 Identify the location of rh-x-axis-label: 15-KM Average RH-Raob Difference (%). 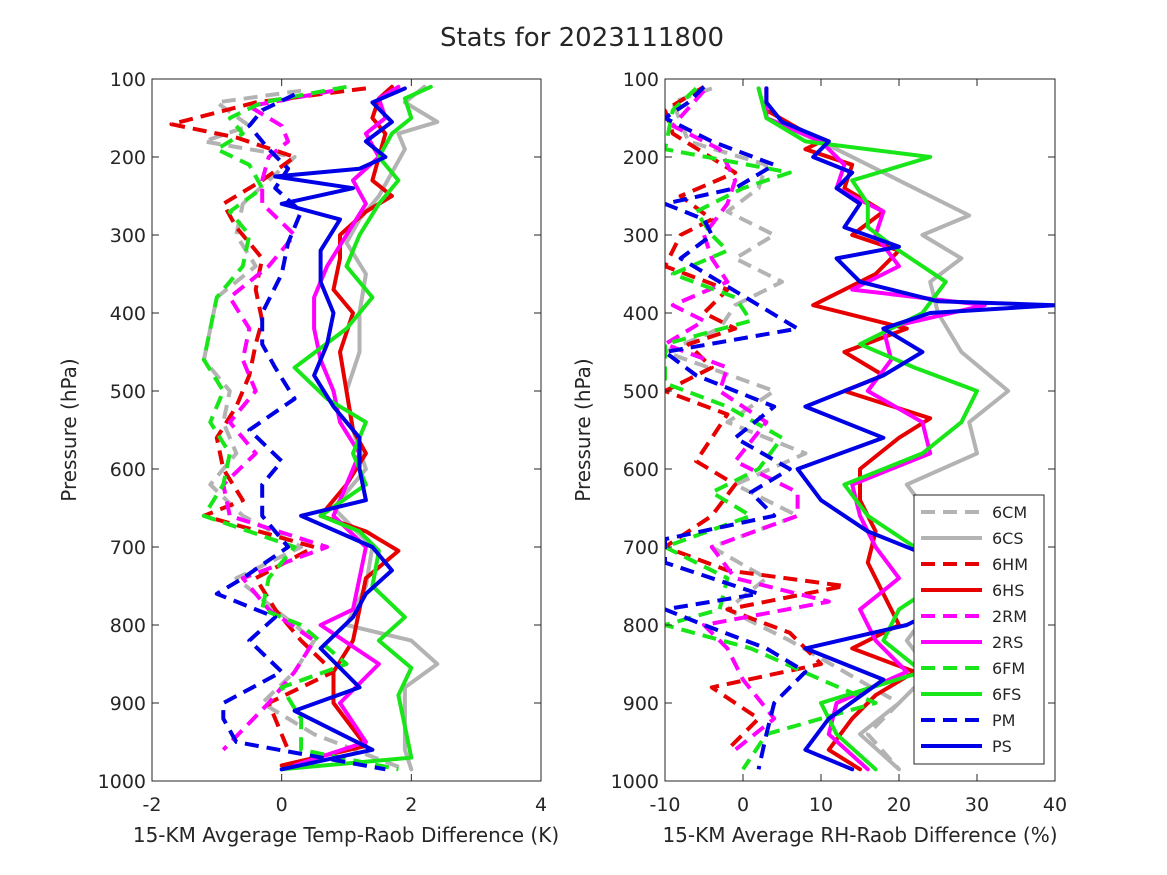
(859, 835).